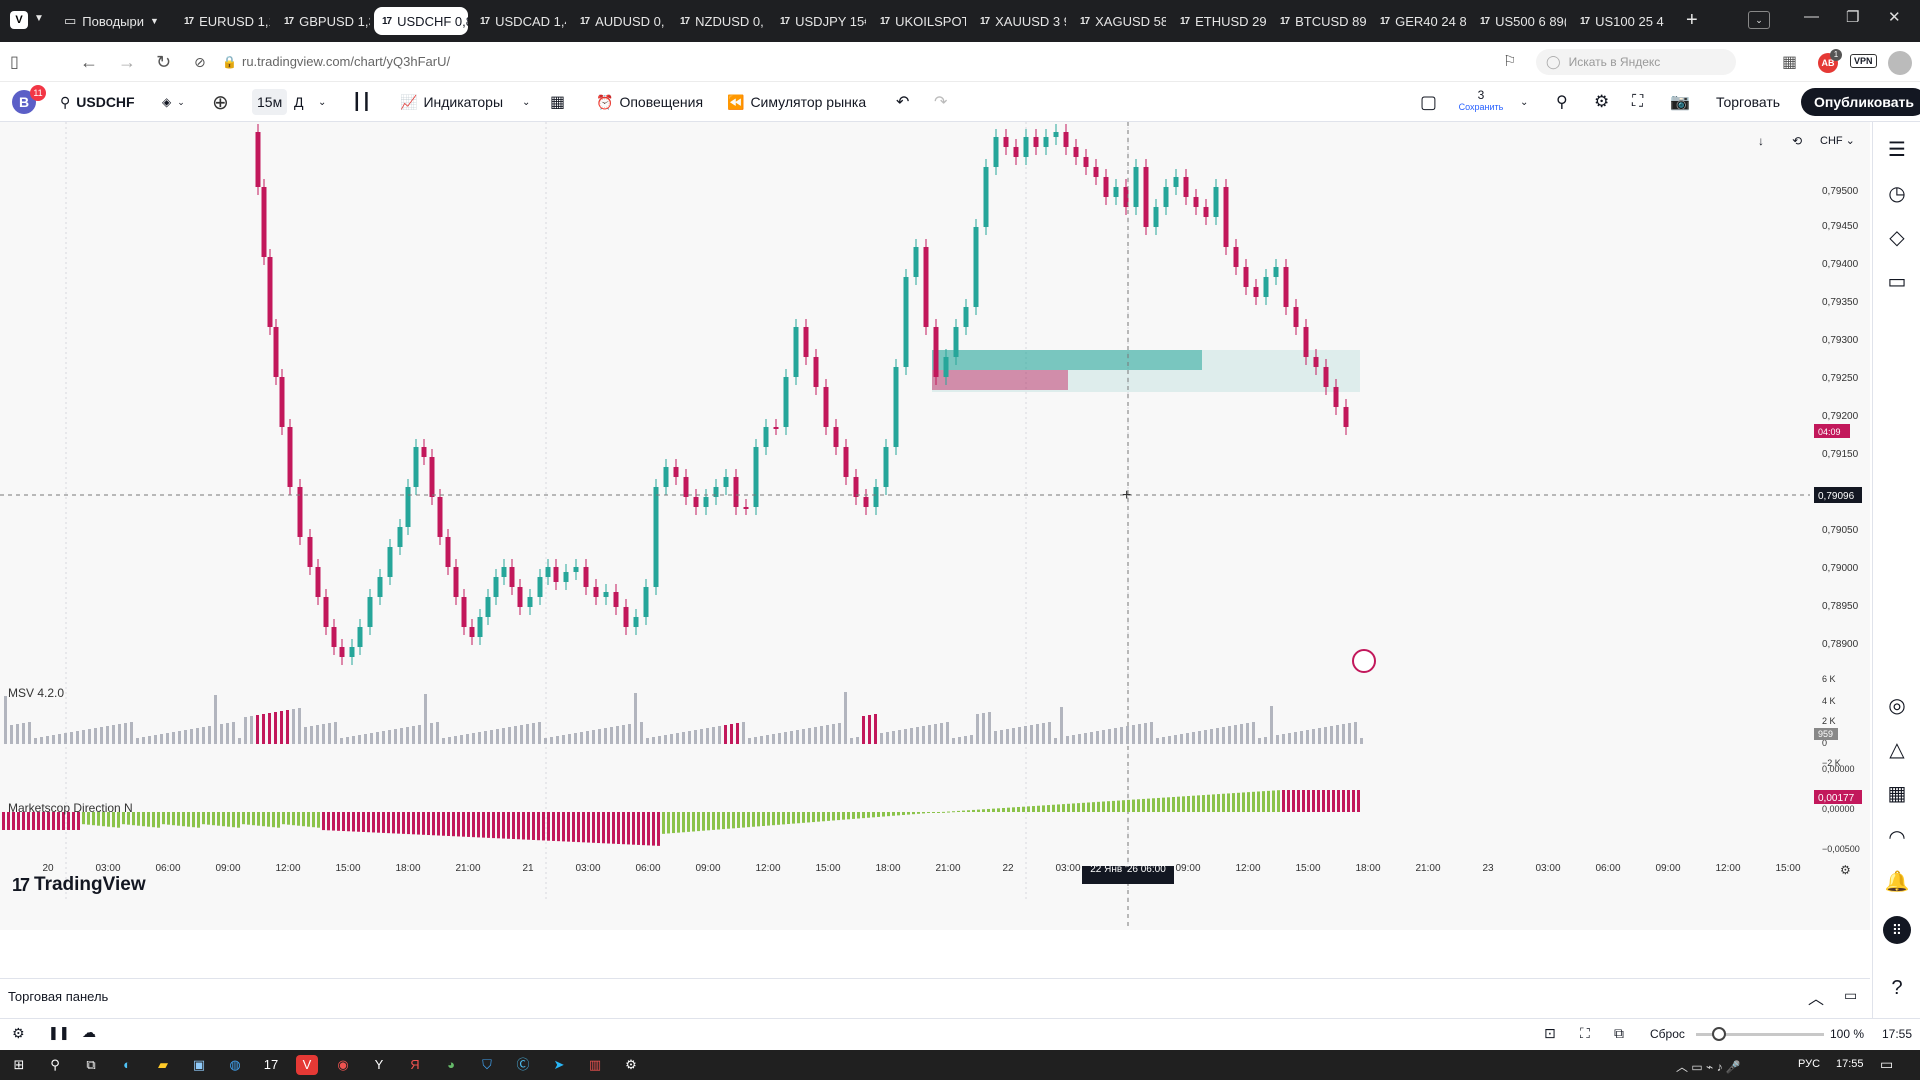 The height and width of the screenshot is (1080, 1920). I want to click on direction-indicator-label: Marketscop Direction N, so click(70, 808).